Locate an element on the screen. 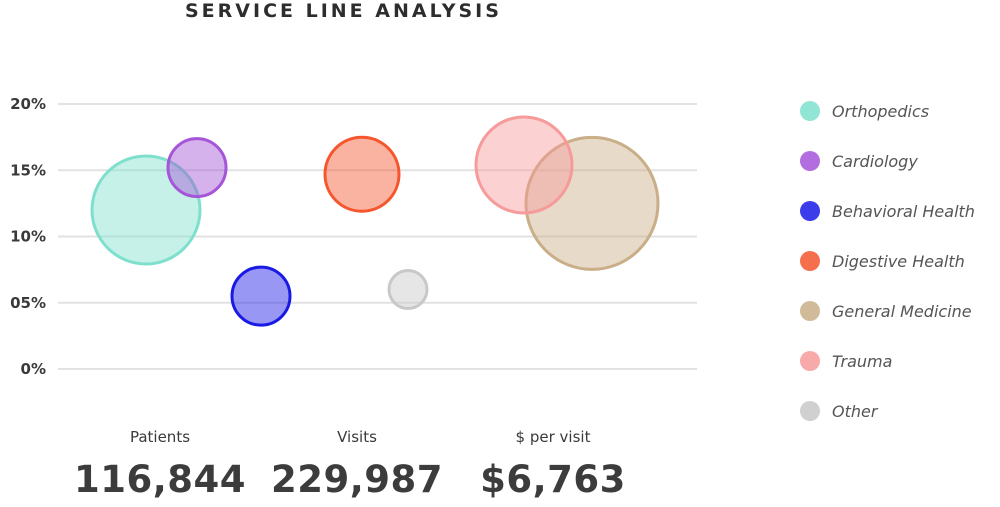  legend-item: Cardiology is located at coordinates (887, 161).